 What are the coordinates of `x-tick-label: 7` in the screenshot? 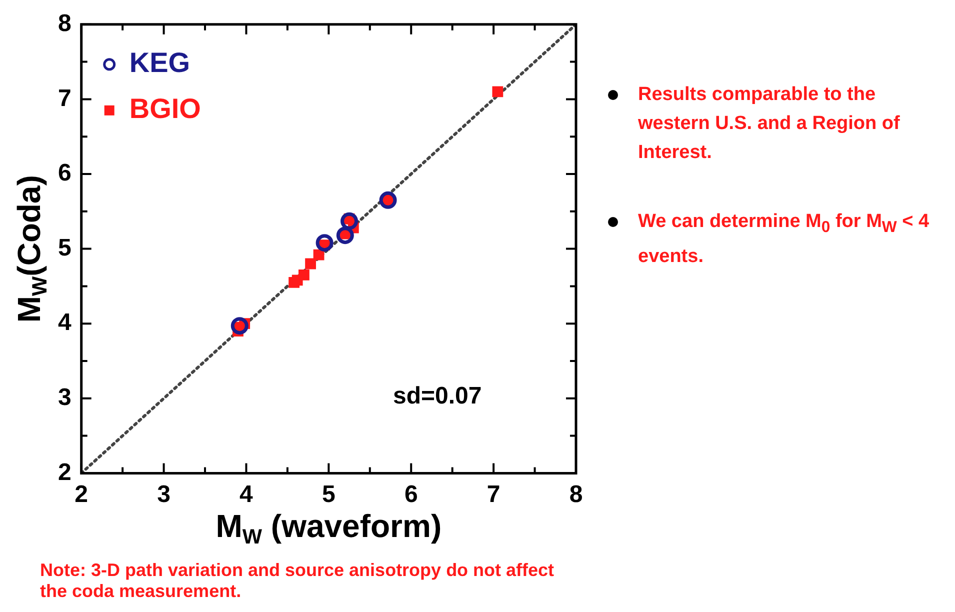 It's located at (493, 494).